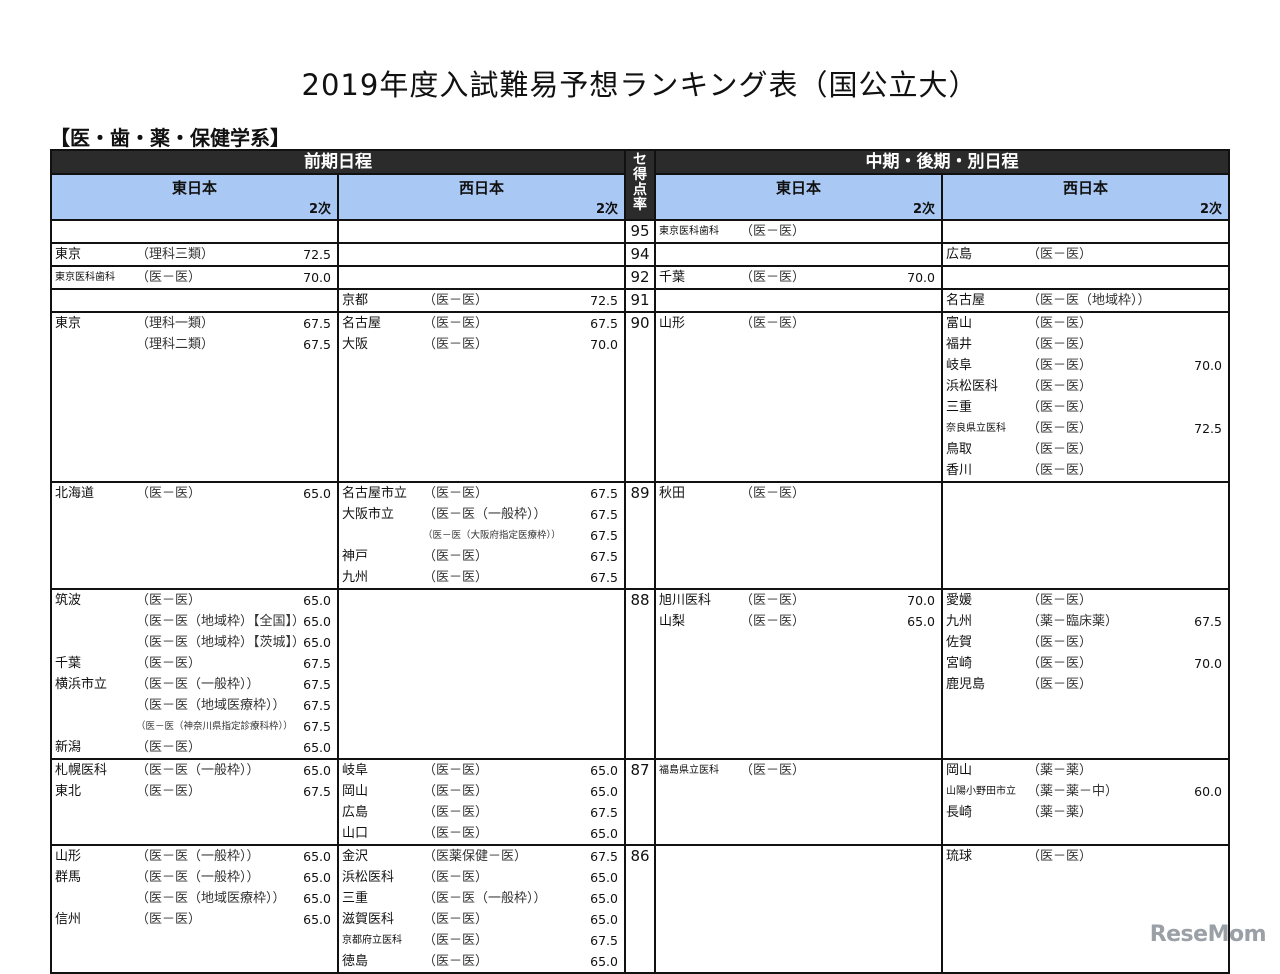 The width and height of the screenshot is (1280, 974). Describe the element at coordinates (1085, 323) in the screenshot. I see `list-item: 富山 （医－医）` at that location.